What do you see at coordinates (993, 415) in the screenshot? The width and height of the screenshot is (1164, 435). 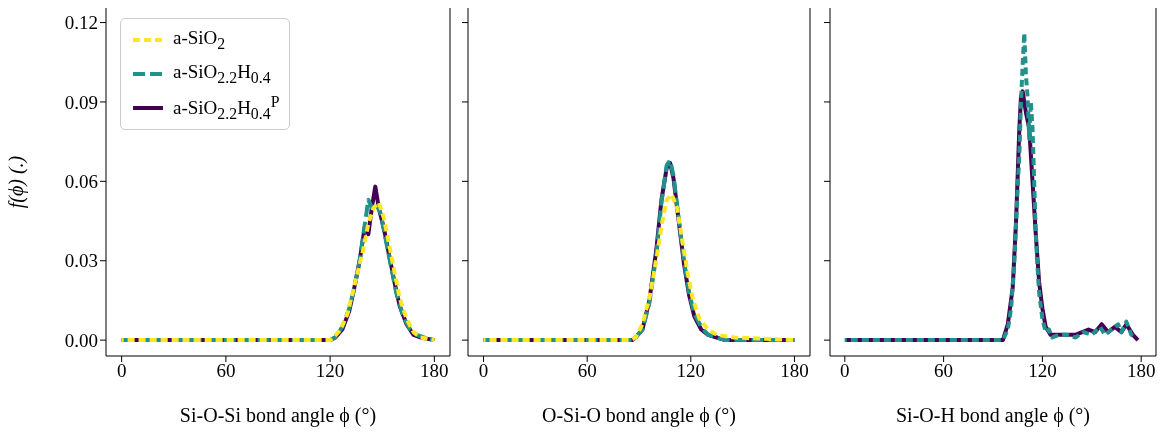 I see `x-axis-title: Si-O-H bond angle ϕ (°)` at bounding box center [993, 415].